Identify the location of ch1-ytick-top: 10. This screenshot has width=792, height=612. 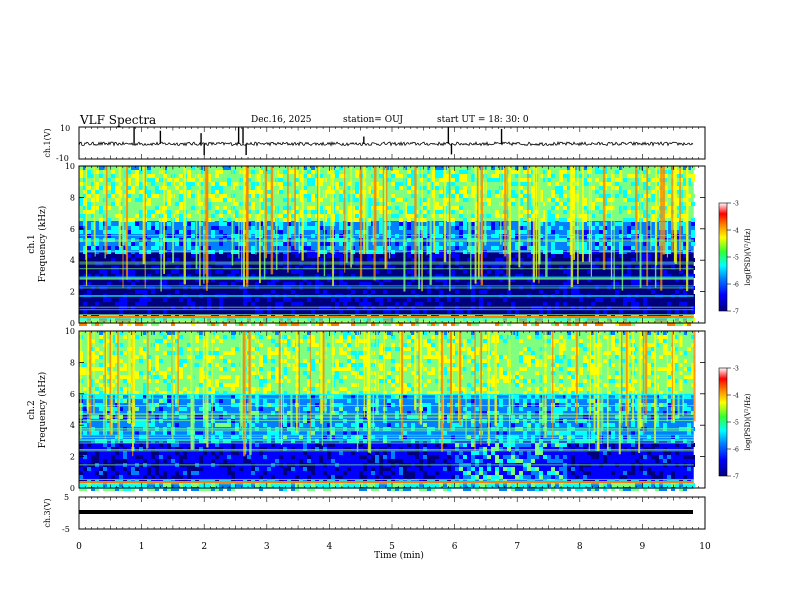
(65, 128).